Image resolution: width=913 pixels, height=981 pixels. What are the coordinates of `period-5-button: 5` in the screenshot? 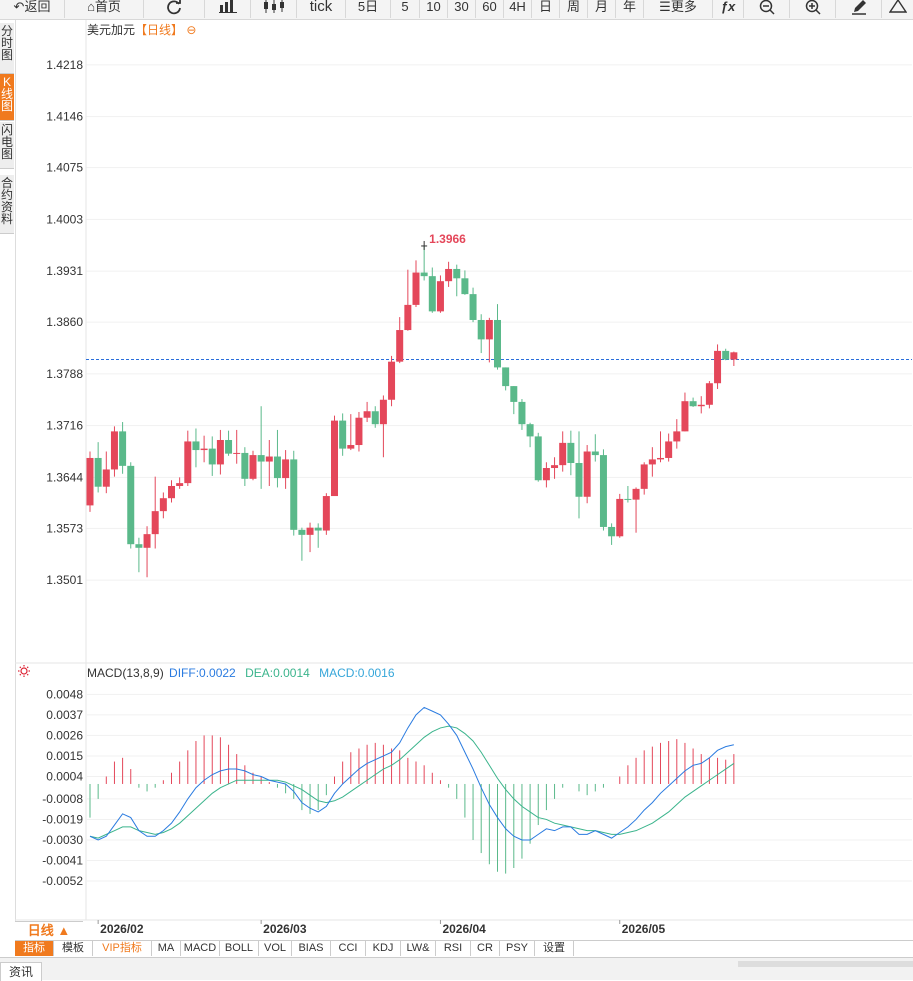 It's located at (405, 9).